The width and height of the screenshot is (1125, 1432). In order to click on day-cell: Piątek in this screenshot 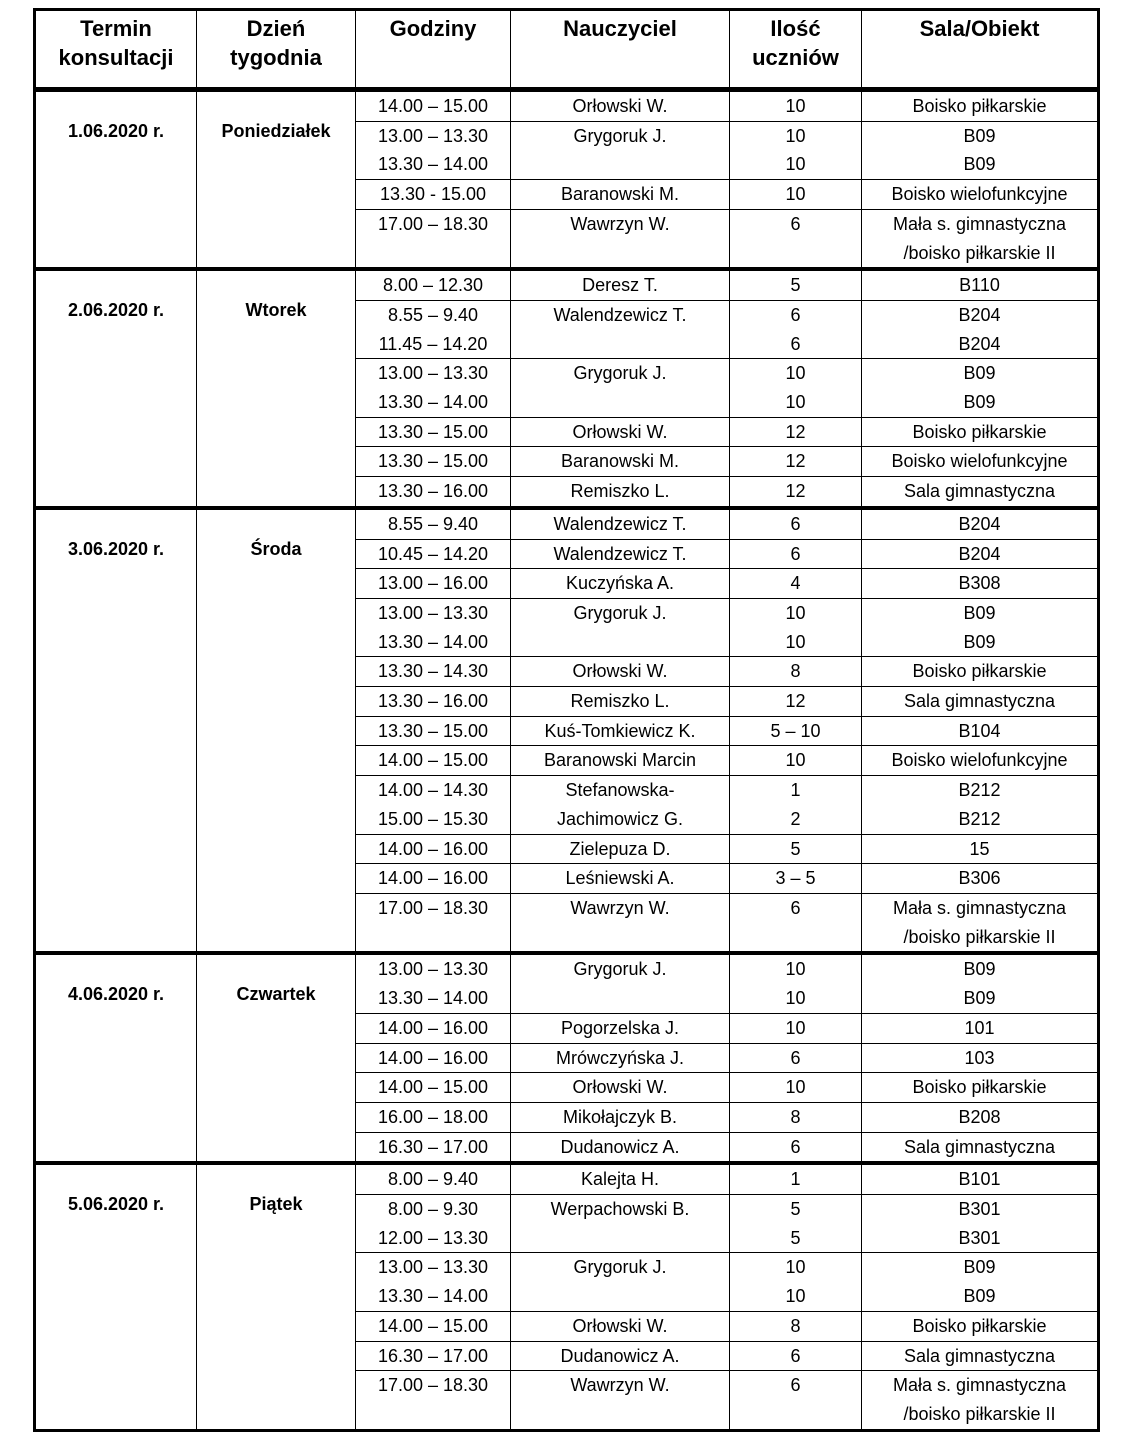, I will do `click(276, 1296)`.